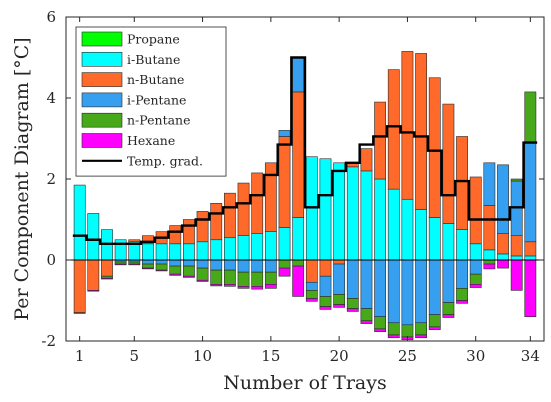  Describe the element at coordinates (102, 100) in the screenshot. I see `legend-swatch-i-pentane` at that location.